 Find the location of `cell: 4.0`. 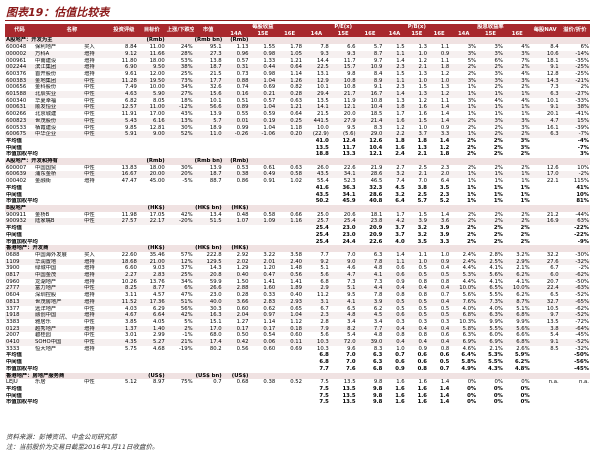

cell: 4.0 is located at coordinates (400, 241).